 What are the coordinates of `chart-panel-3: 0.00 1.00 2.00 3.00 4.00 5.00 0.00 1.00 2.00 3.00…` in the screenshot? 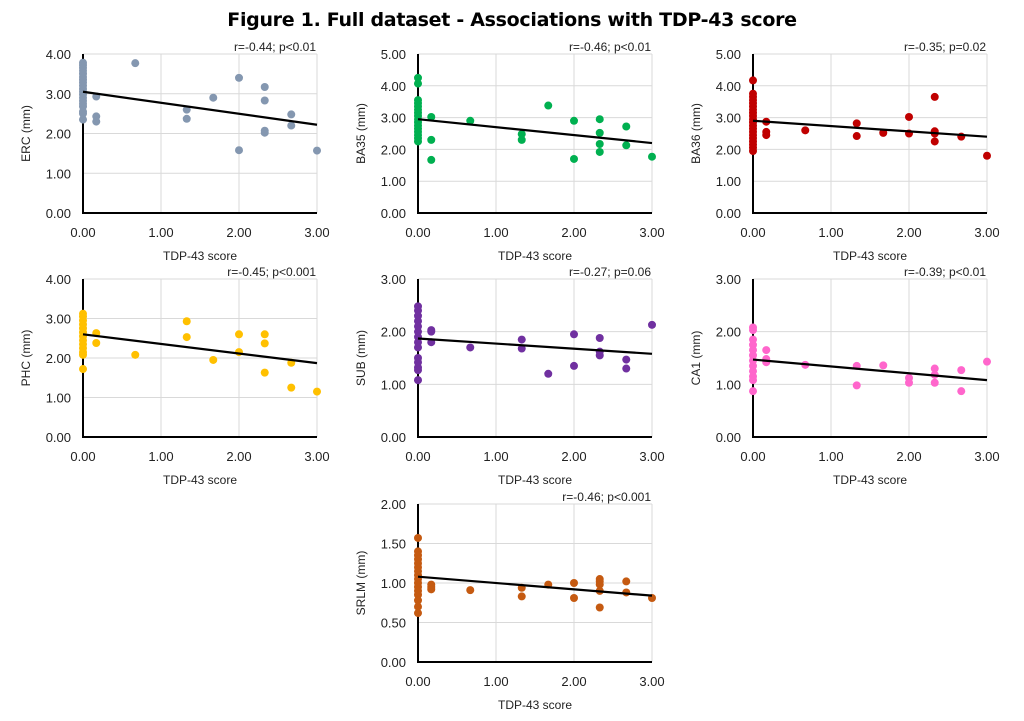 It's located at (844, 151).